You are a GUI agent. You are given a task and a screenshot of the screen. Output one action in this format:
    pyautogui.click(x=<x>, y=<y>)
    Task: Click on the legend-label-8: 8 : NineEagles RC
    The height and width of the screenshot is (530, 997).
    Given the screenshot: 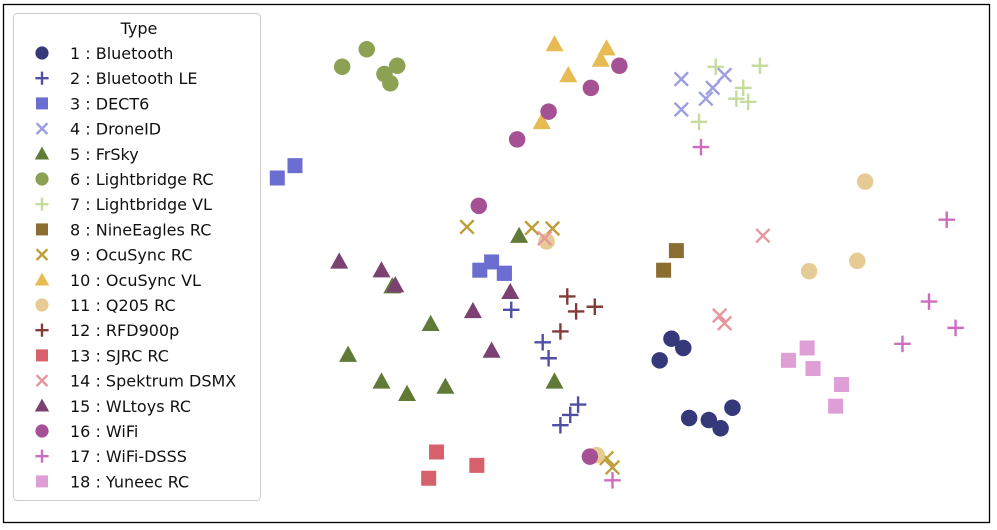 What is the action you would take?
    pyautogui.click(x=140, y=229)
    